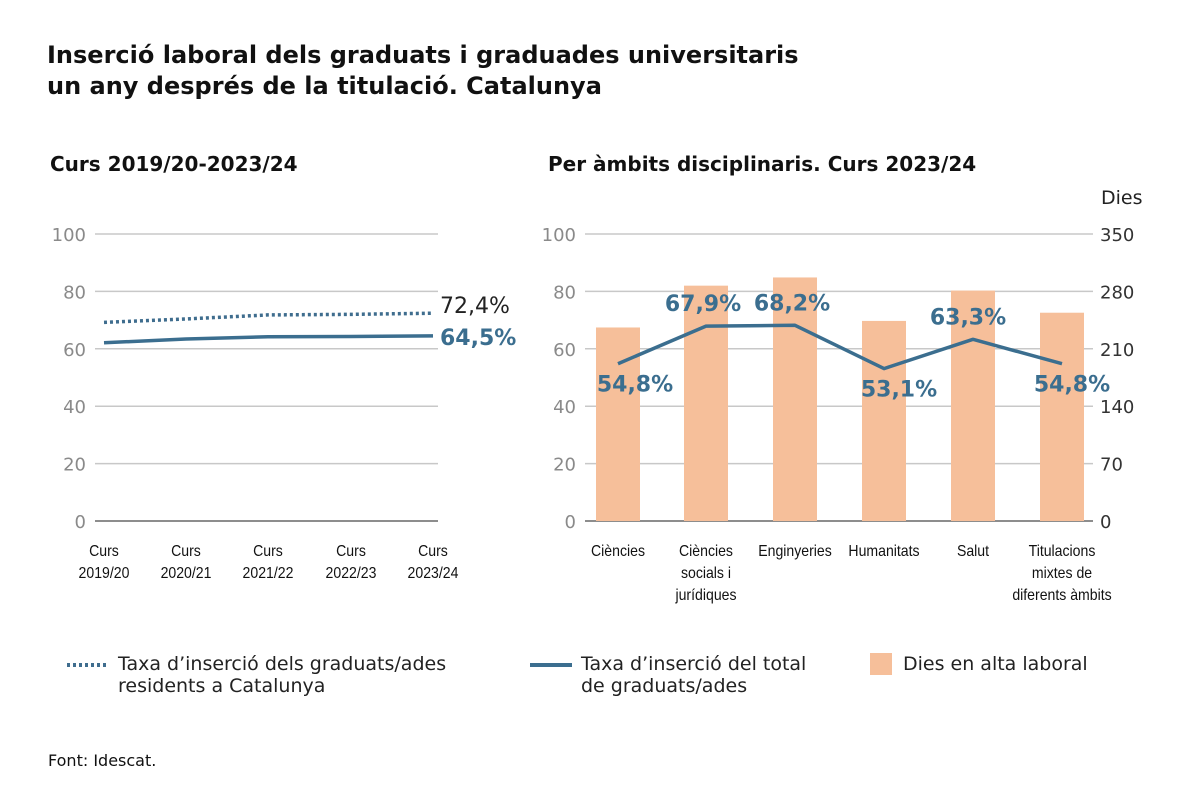  I want to click on right-right-y-tick-label: 0, so click(1105, 522).